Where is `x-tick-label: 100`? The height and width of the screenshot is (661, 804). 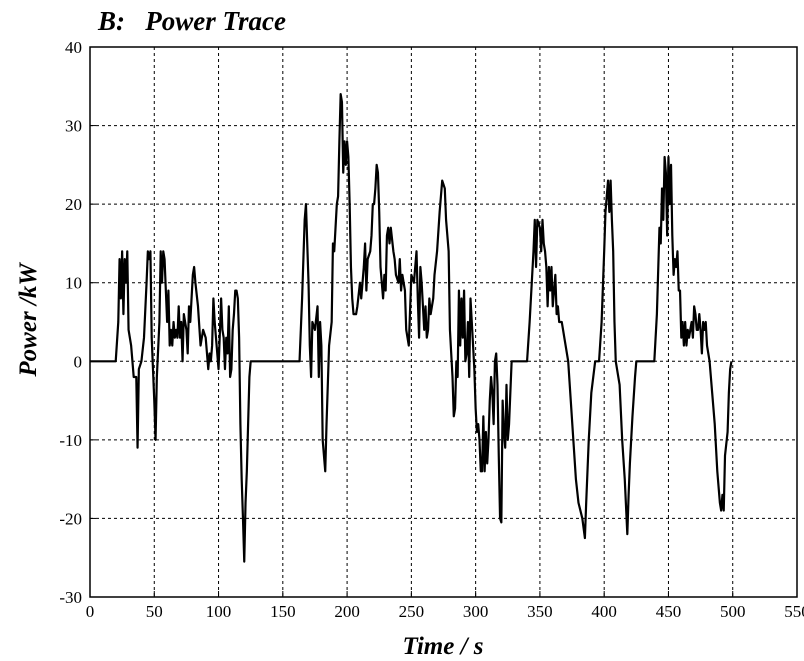 x-tick-label: 100 is located at coordinates (219, 611).